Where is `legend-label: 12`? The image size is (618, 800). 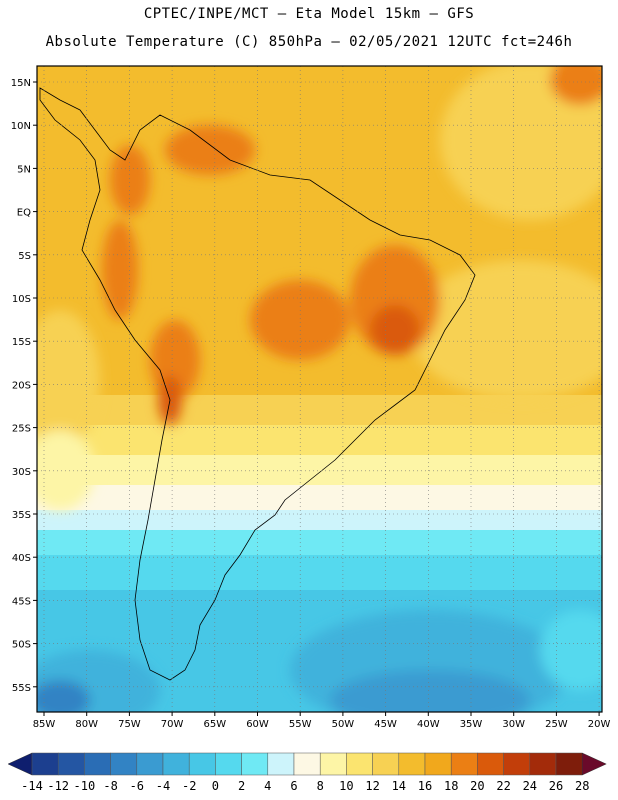 legend-label: 12 is located at coordinates (372, 786).